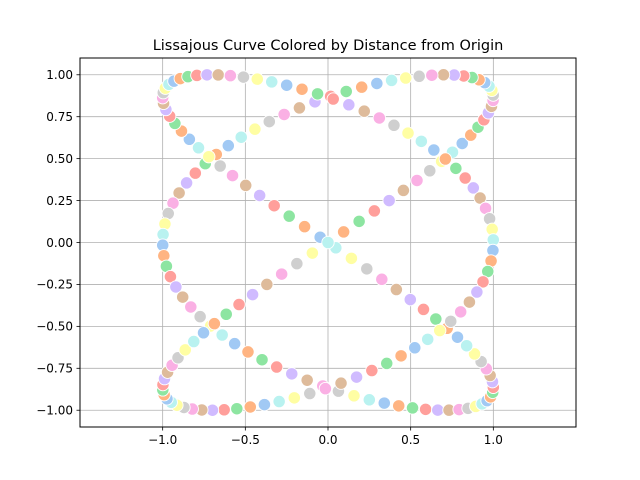  Describe the element at coordinates (59, 243) in the screenshot. I see `y-tick-label: 0.00` at that location.